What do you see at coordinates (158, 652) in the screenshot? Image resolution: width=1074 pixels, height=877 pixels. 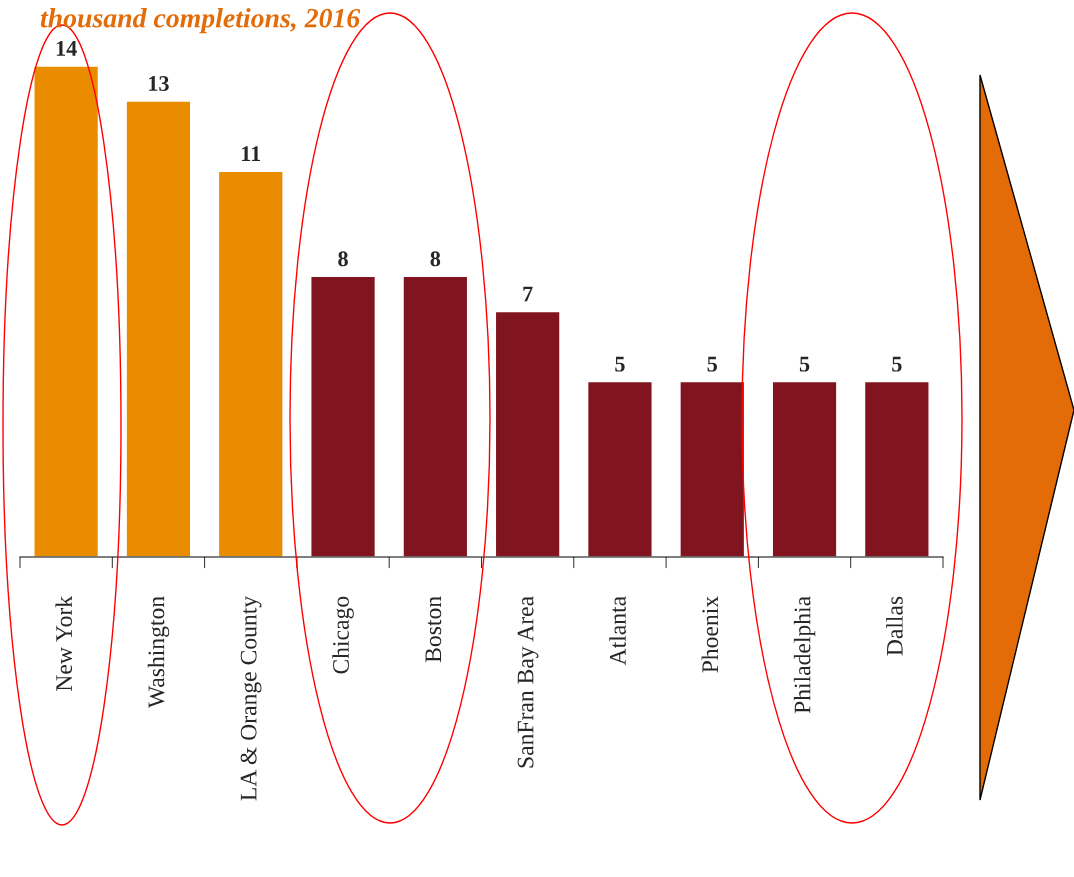 I see `x-tick-label: Washington` at bounding box center [158, 652].